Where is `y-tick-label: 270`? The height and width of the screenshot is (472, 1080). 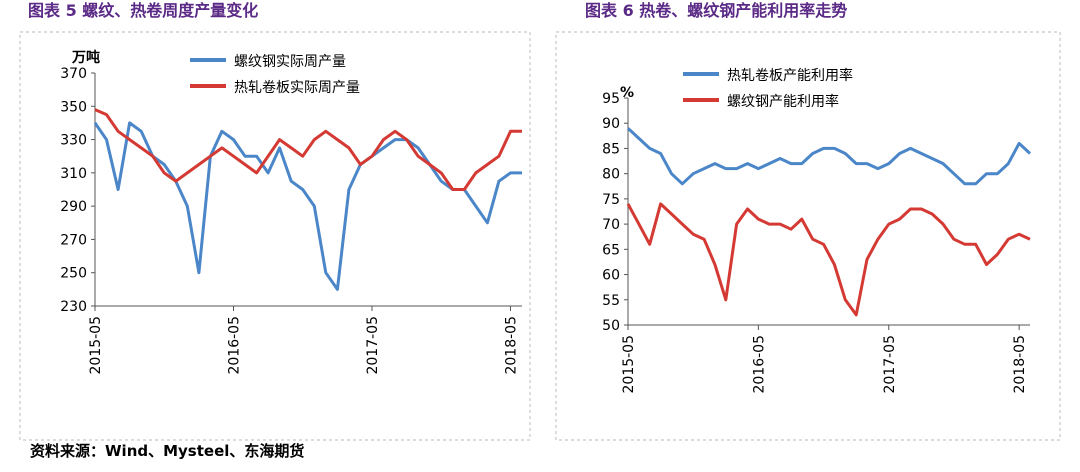
y-tick-label: 270 is located at coordinates (73, 240).